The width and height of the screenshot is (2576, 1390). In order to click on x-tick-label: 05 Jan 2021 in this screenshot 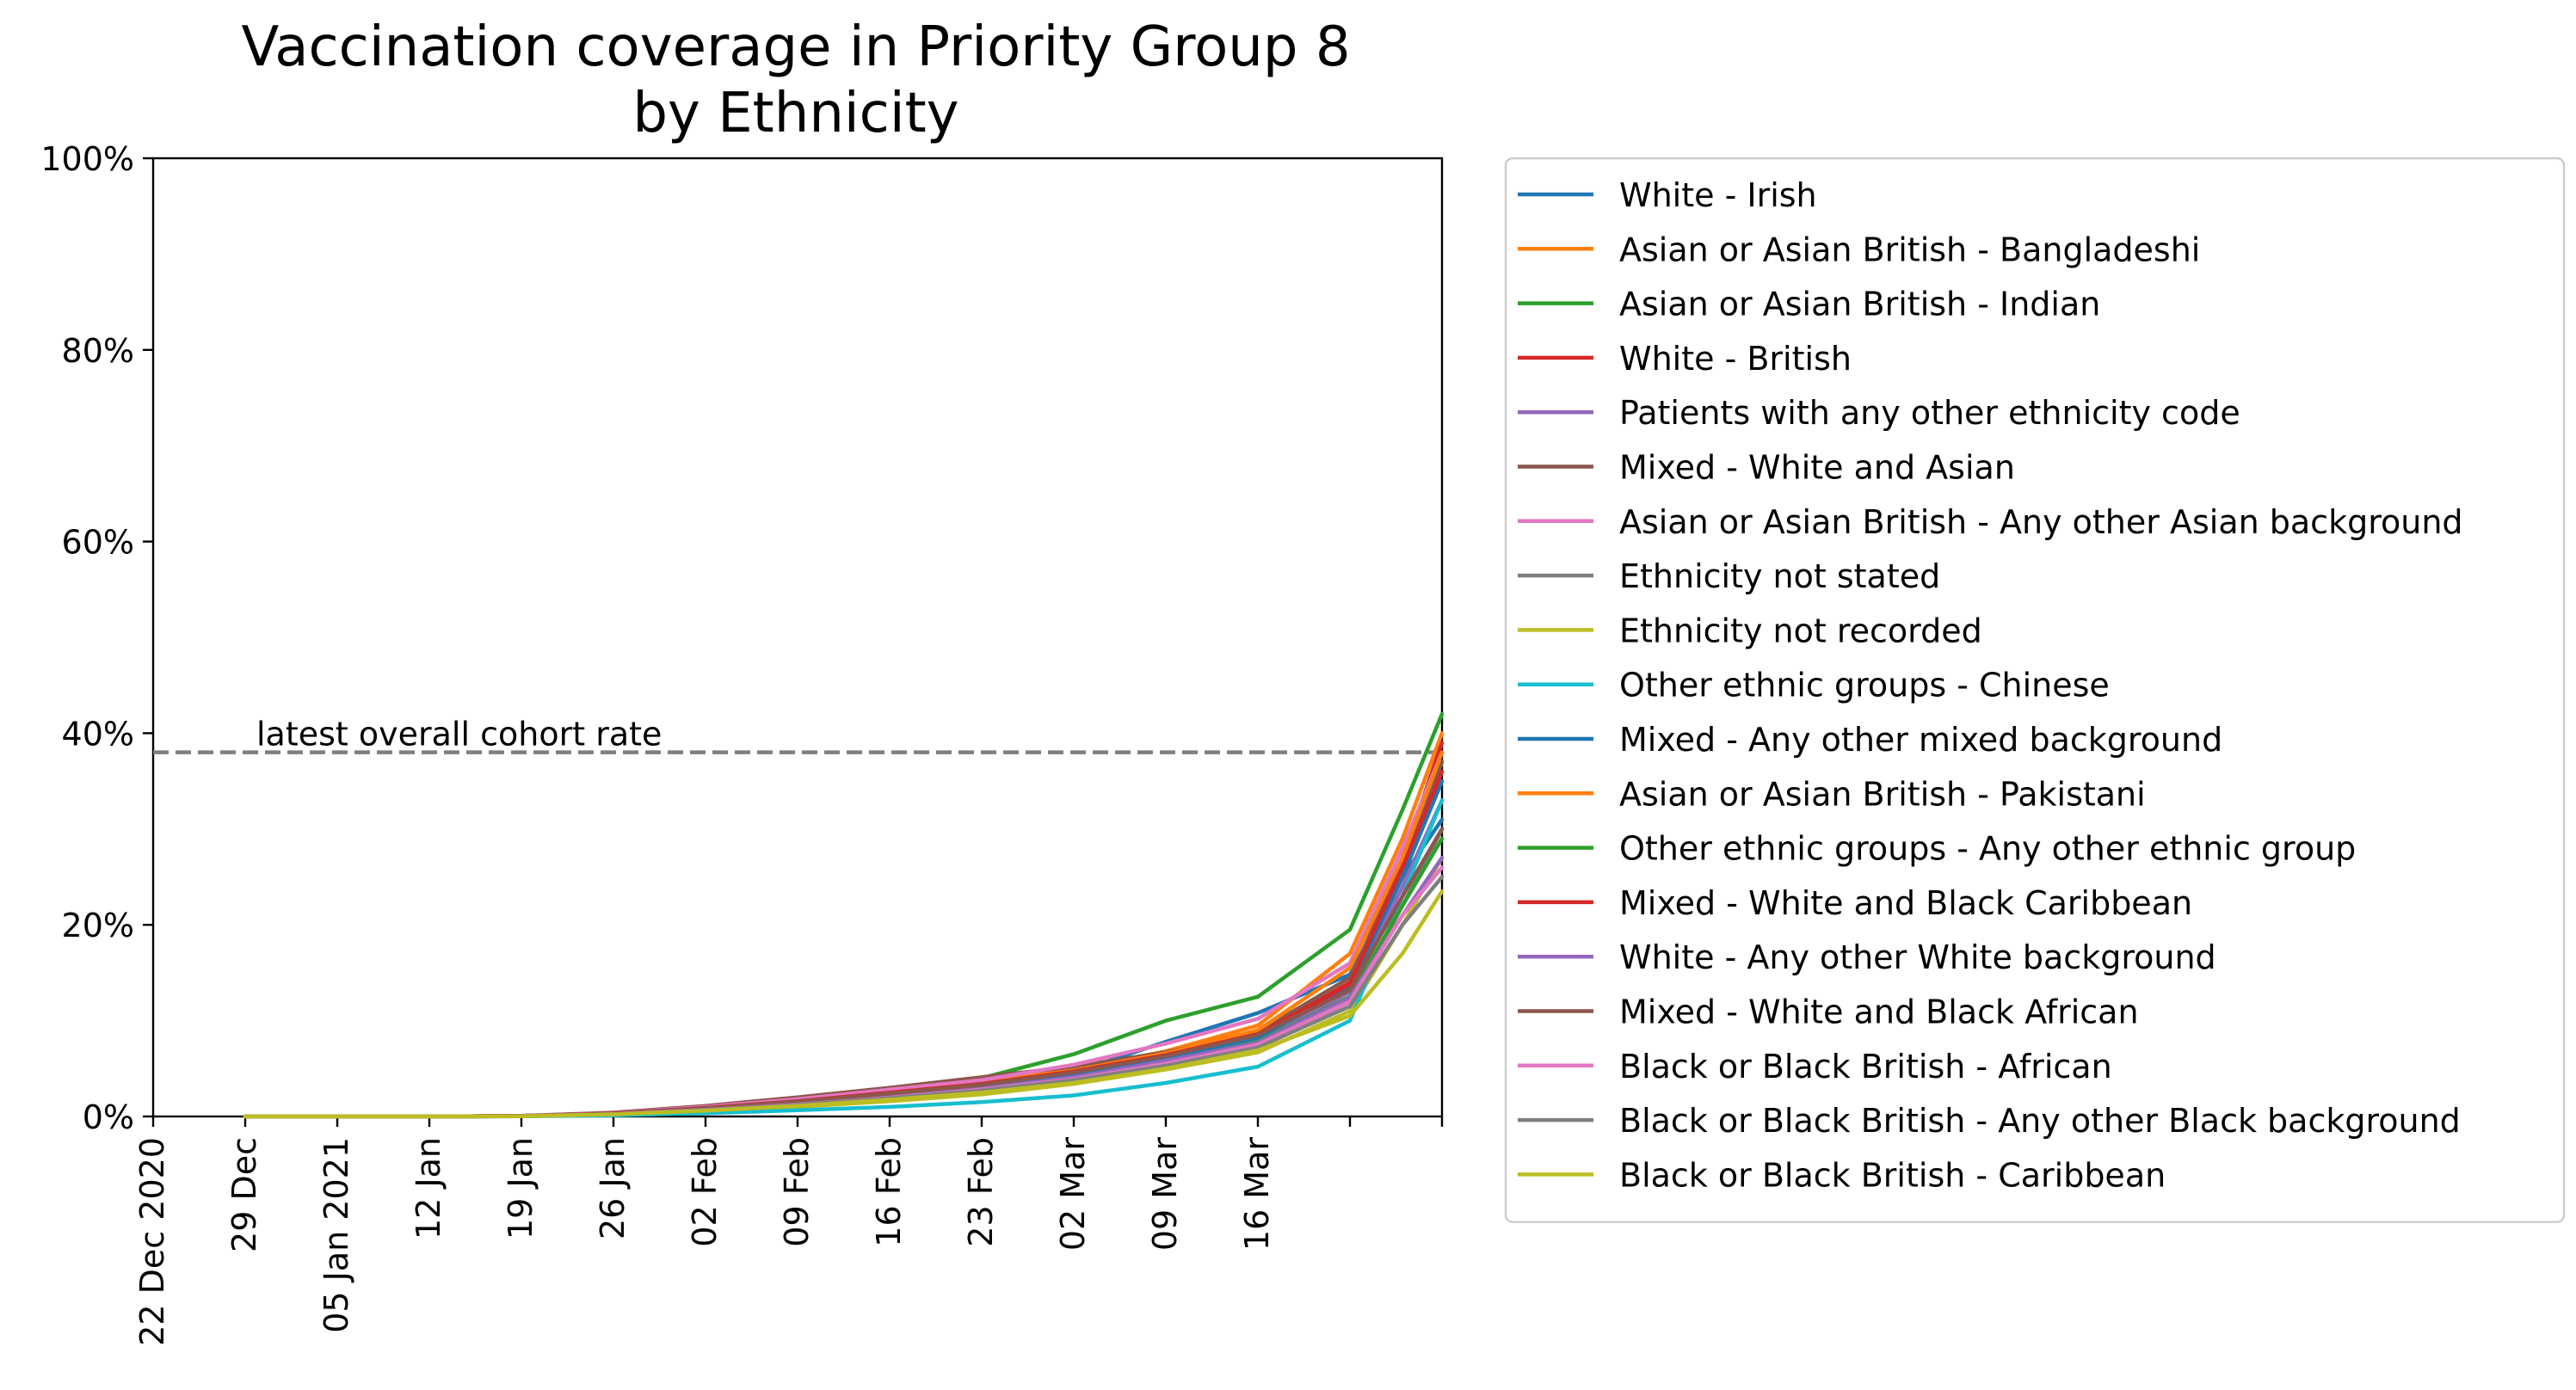, I will do `click(336, 1235)`.